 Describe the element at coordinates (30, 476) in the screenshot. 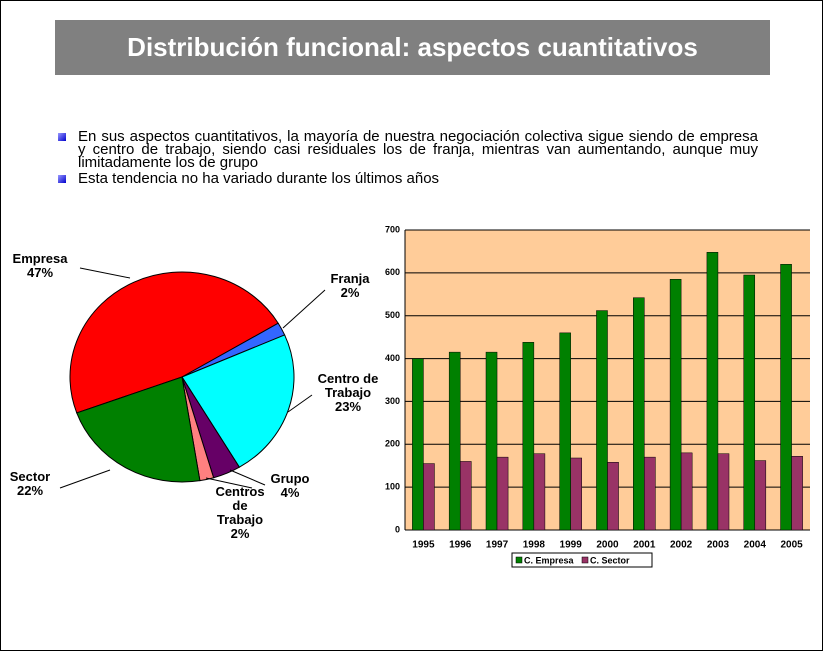

I see `pie-category: Sector` at that location.